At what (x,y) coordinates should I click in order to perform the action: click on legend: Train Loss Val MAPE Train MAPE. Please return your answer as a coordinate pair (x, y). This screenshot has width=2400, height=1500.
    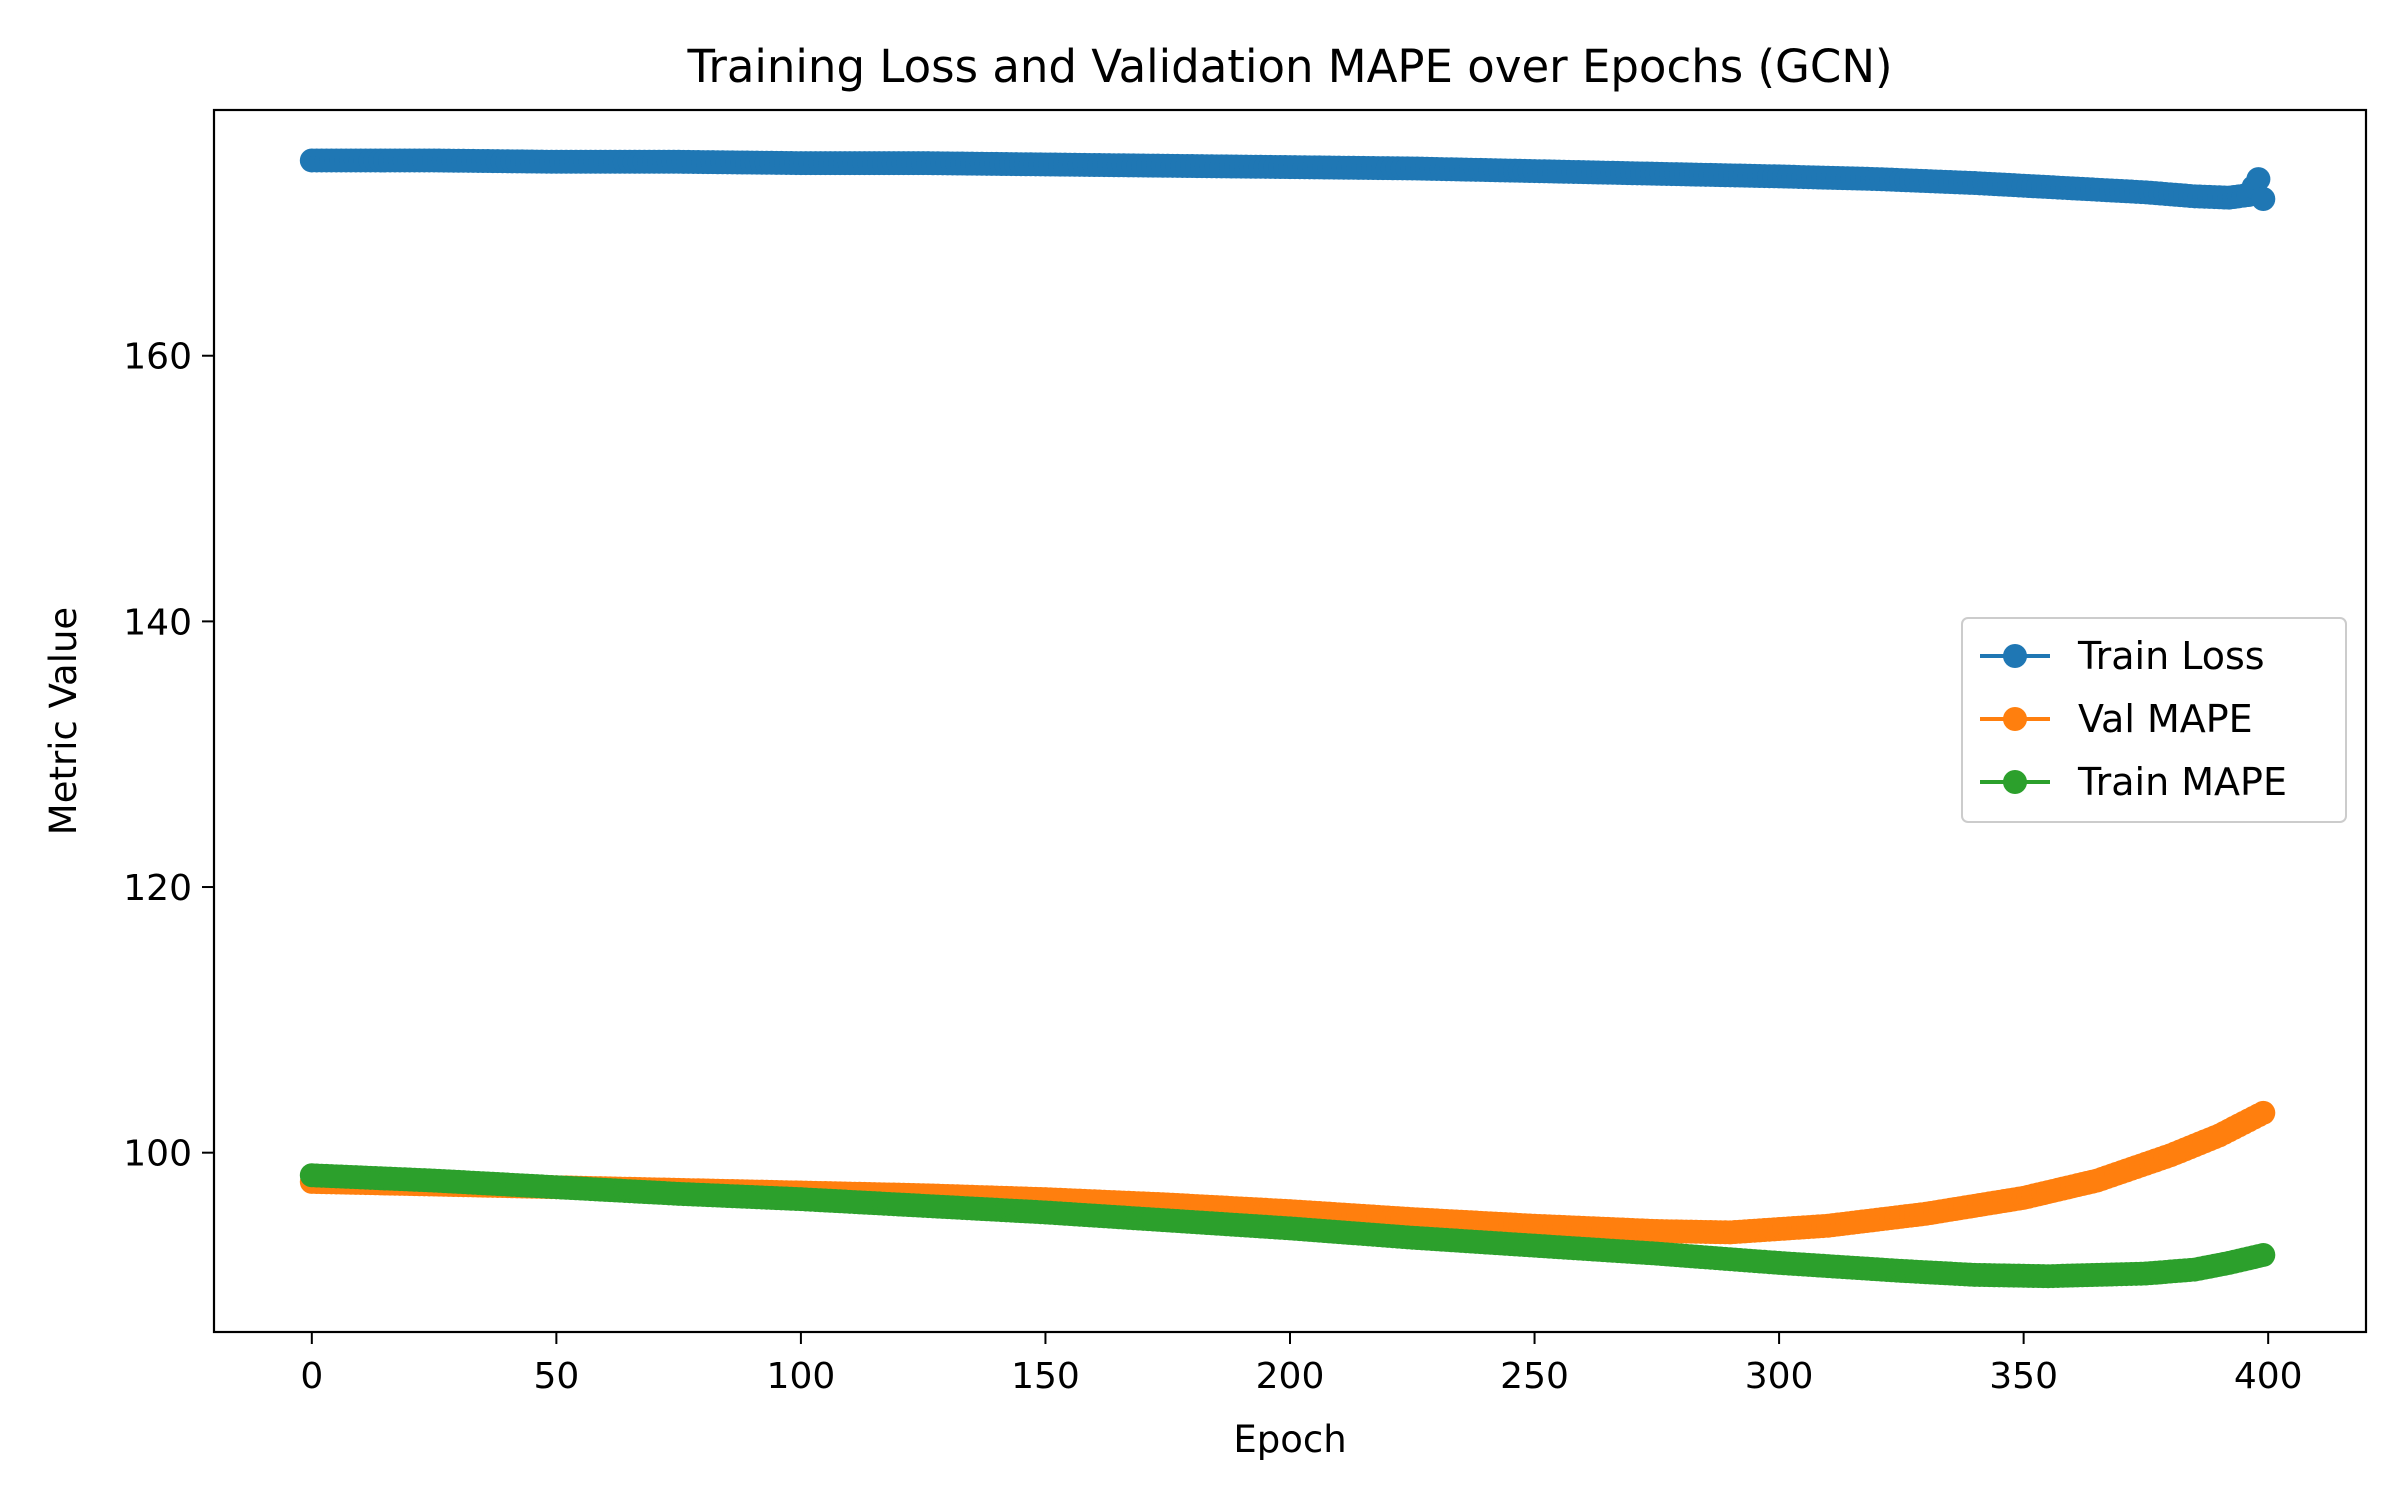
    Looking at the image, I should click on (2154, 720).